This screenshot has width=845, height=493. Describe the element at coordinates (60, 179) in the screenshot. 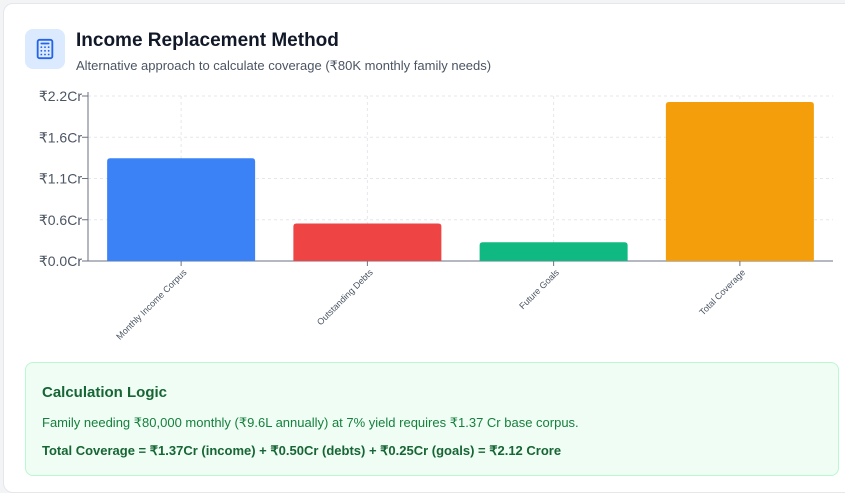

I see `y-tick-label: ₹1.1Cr` at that location.